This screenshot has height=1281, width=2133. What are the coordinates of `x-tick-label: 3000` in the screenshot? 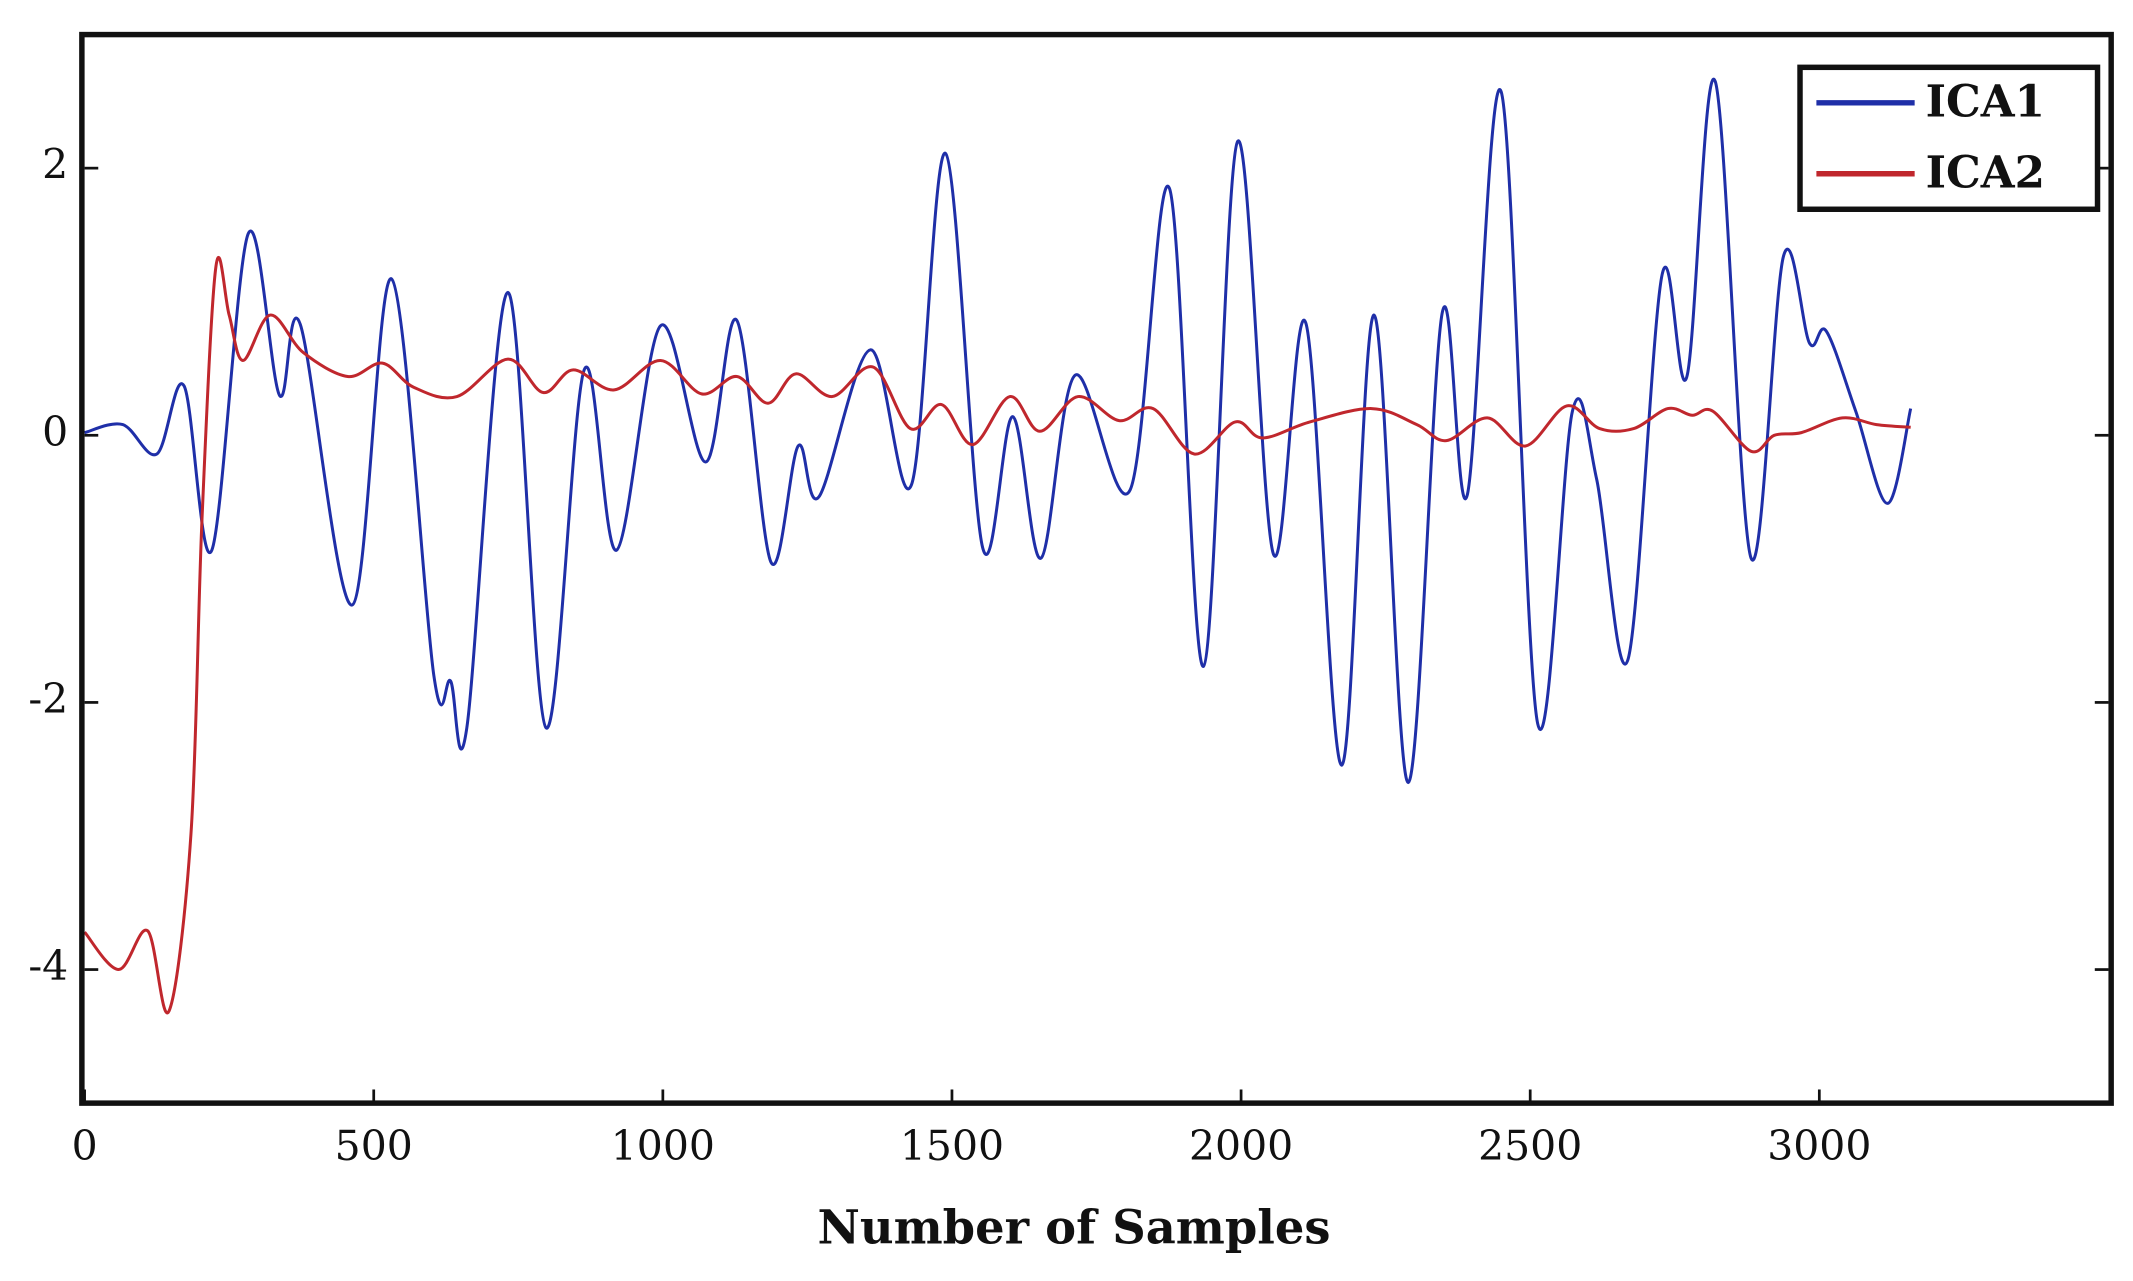 It's located at (1819, 1146).